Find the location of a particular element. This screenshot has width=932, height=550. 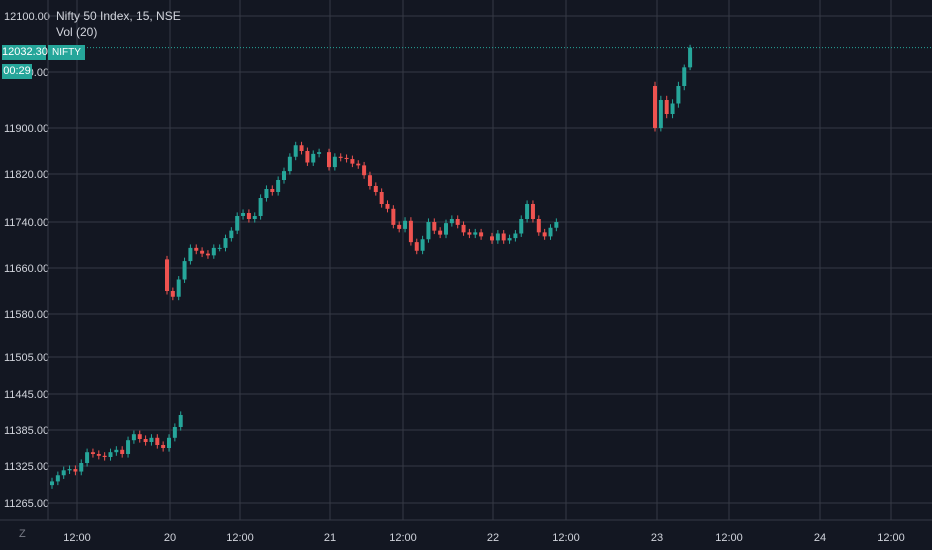

bar-countdown-tag: 00:29 is located at coordinates (17, 71).